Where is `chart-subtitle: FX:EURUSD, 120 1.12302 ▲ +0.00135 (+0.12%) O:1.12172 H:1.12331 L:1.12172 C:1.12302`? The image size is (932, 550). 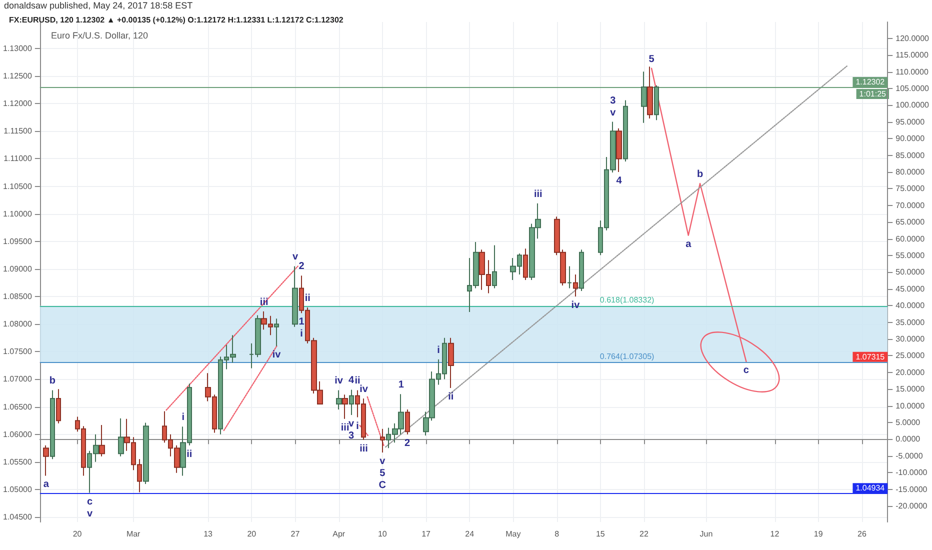 chart-subtitle: FX:EURUSD, 120 1.12302 ▲ +0.00135 (+0.12%) O:1.12172 H:1.12331 L:1.12172 C:1.12302 is located at coordinates (176, 20).